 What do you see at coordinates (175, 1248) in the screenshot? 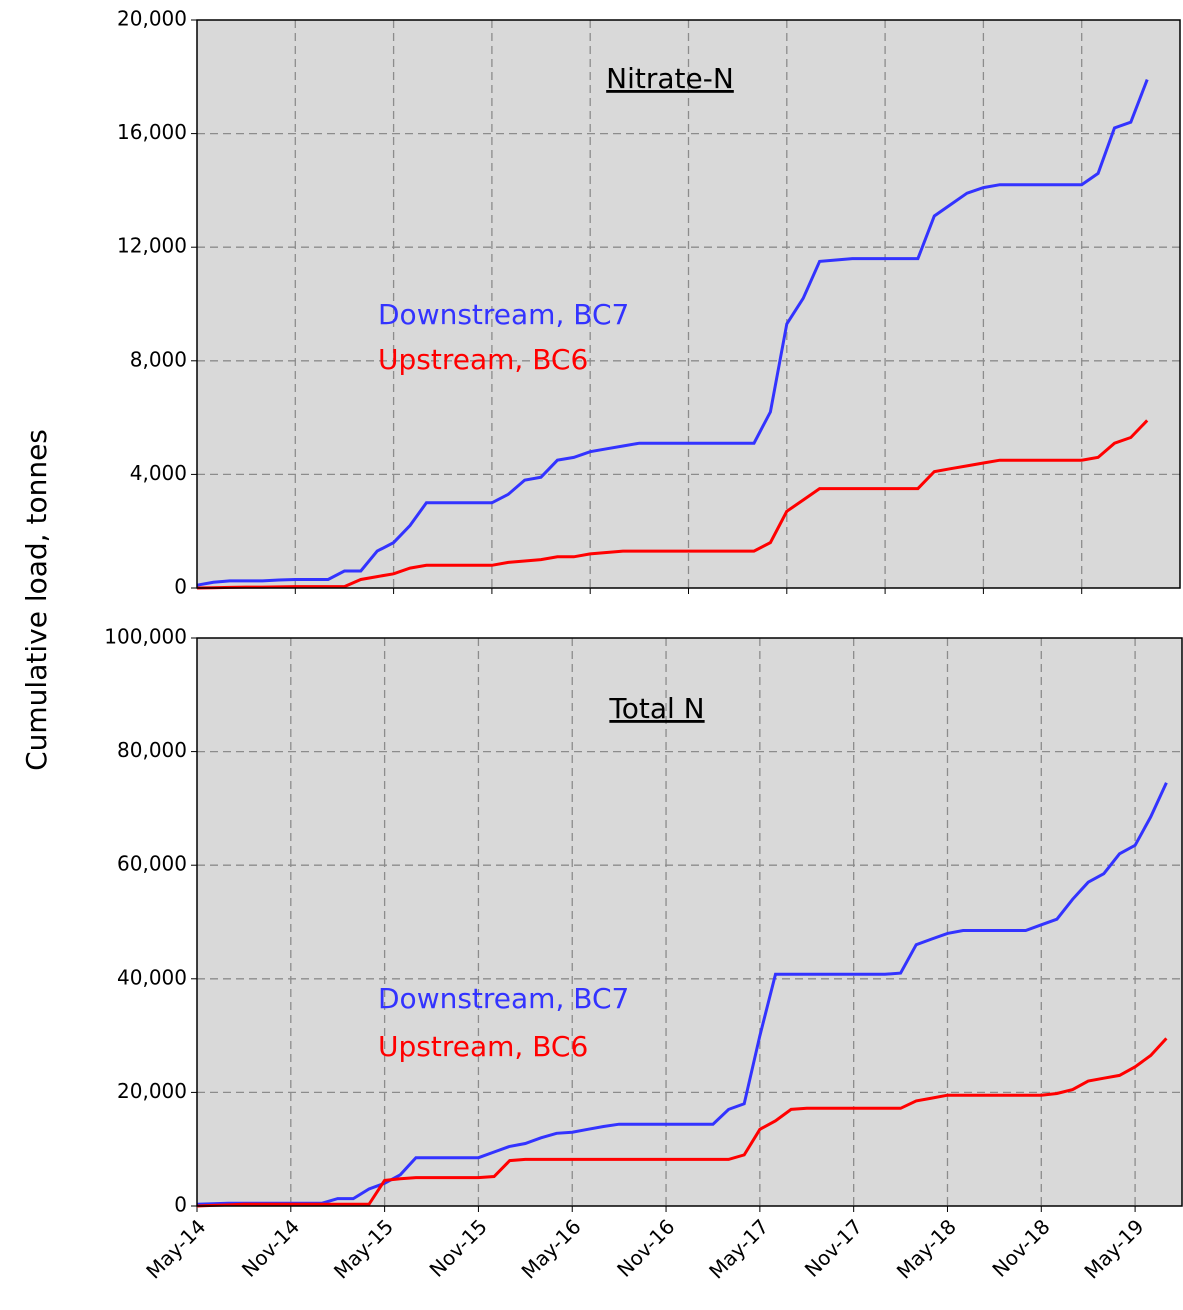
I see `x-tick-label: May-14` at bounding box center [175, 1248].